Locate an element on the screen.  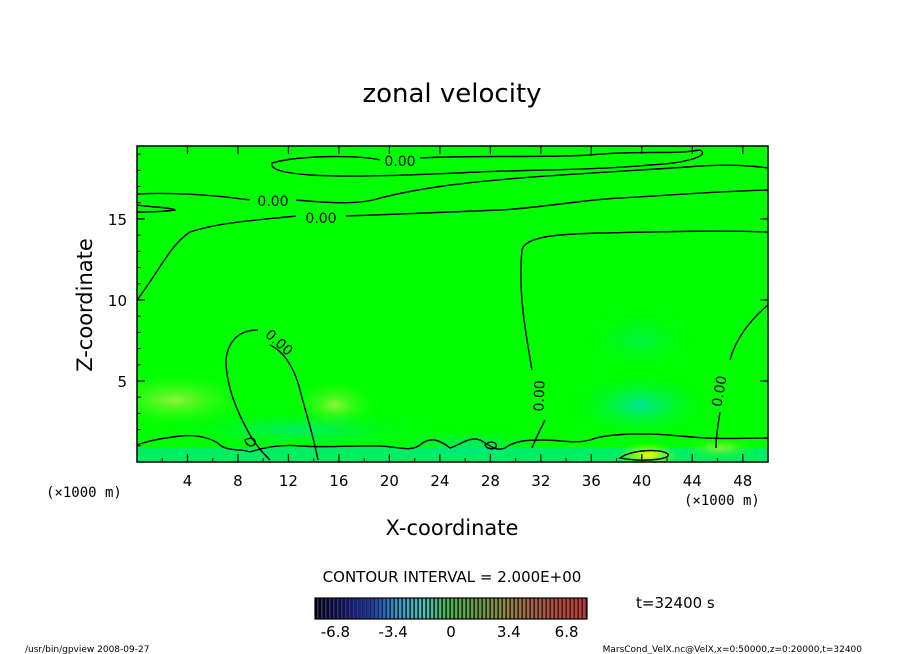
y-tick-label: 5 is located at coordinates (122, 382).